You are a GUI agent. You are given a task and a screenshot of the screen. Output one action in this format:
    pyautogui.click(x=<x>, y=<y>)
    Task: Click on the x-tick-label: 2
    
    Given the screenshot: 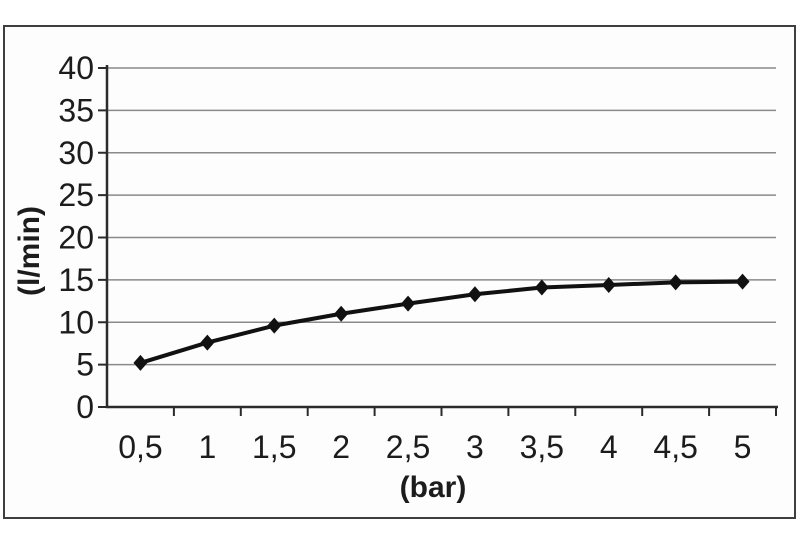 What is the action you would take?
    pyautogui.click(x=341, y=447)
    